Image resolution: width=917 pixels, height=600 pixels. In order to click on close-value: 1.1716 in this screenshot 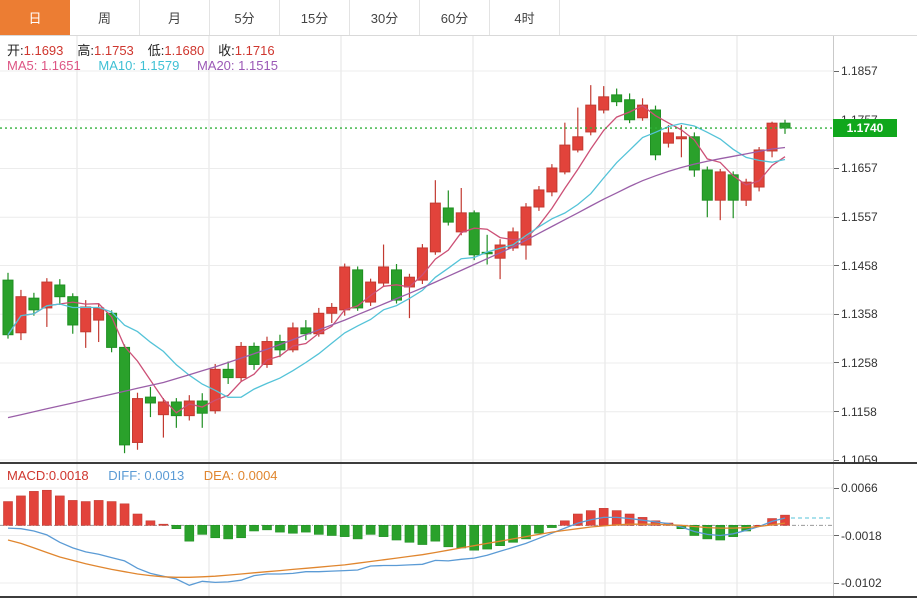, I will do `click(254, 50)`.